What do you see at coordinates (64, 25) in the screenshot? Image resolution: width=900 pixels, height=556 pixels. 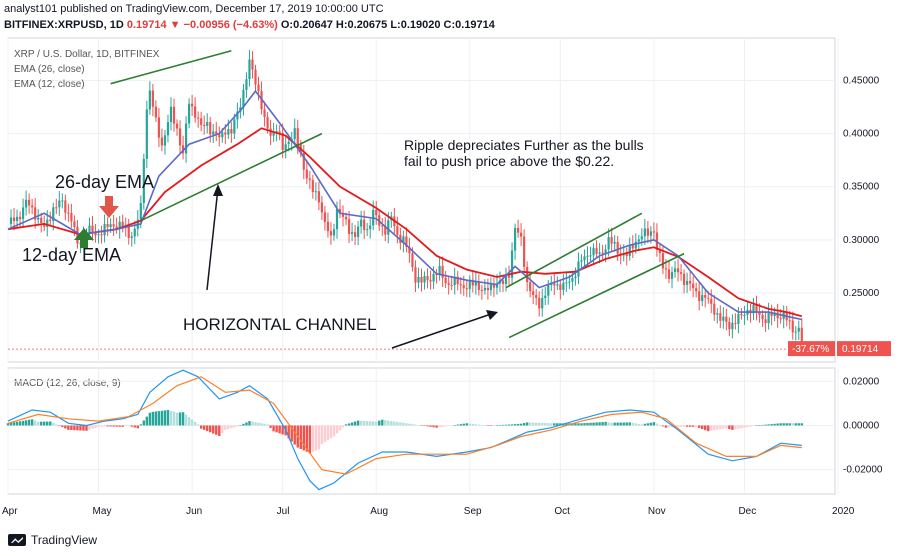 I see `symbol-label: BITFINEX:XRPUSD, 1D` at bounding box center [64, 25].